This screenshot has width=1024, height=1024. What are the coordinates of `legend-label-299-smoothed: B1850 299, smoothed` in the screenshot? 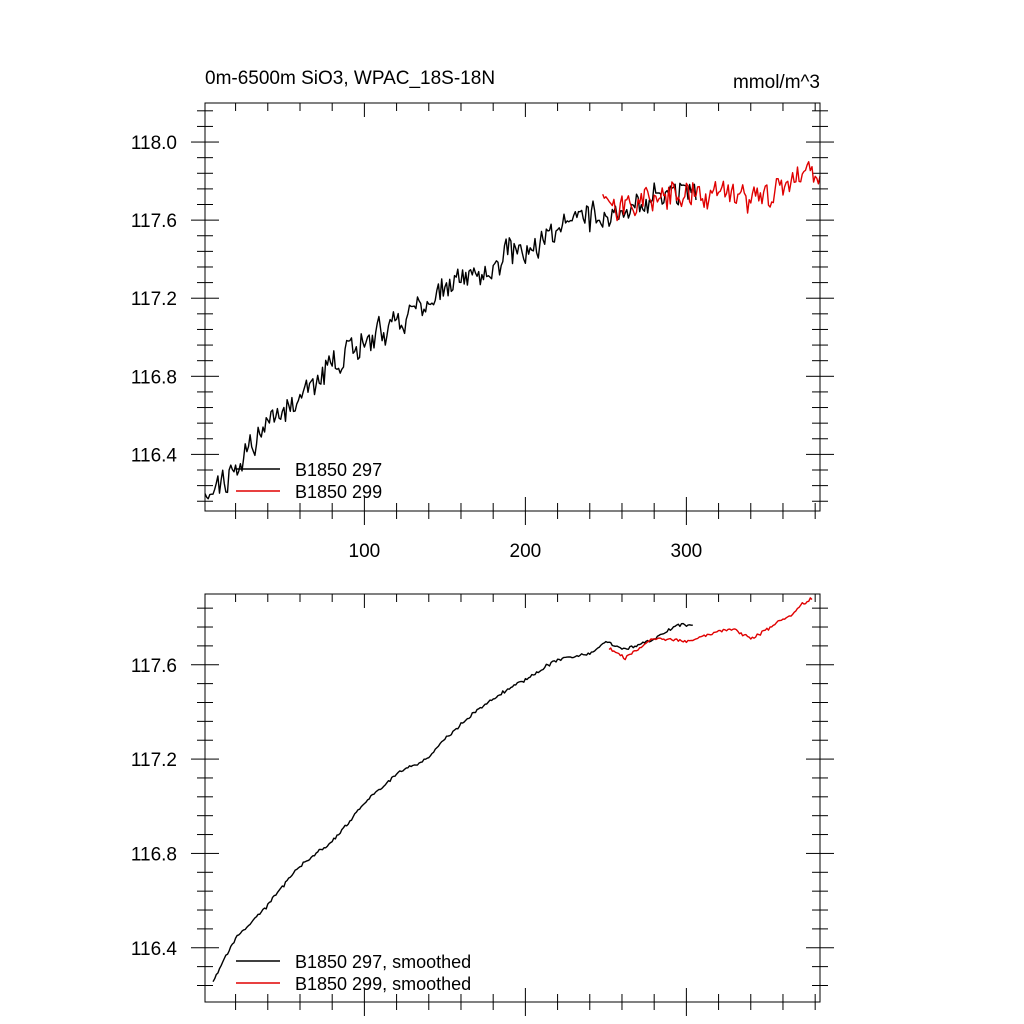 It's located at (383, 984).